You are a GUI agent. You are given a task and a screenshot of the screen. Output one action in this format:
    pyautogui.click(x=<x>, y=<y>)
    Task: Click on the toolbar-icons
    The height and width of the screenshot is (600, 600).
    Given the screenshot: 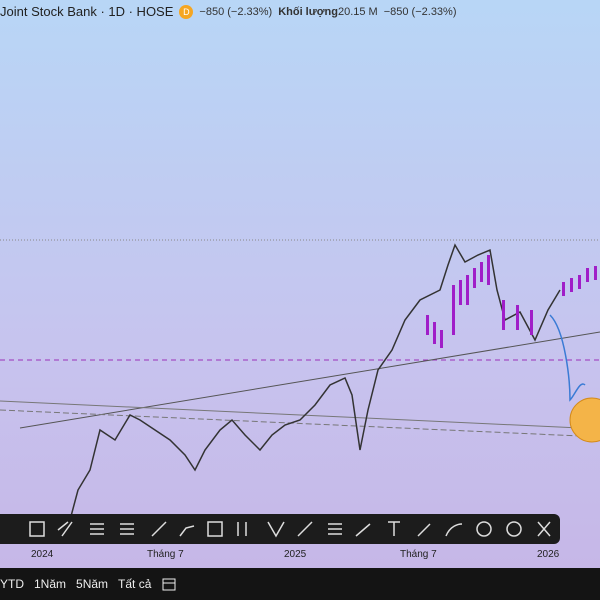 What is the action you would take?
    pyautogui.click(x=290, y=529)
    